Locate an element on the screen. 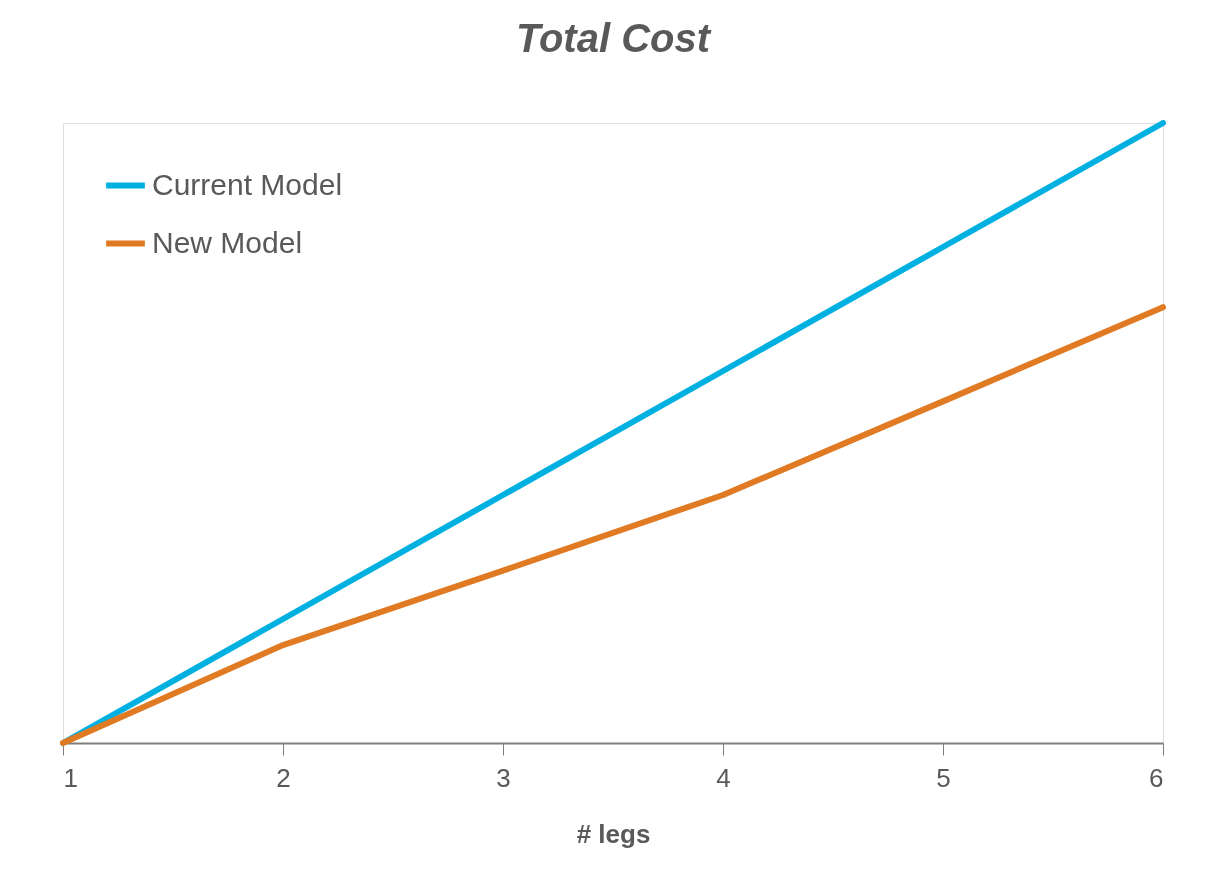 This screenshot has height=874, width=1227. x-tick-label: 1 is located at coordinates (70, 777).